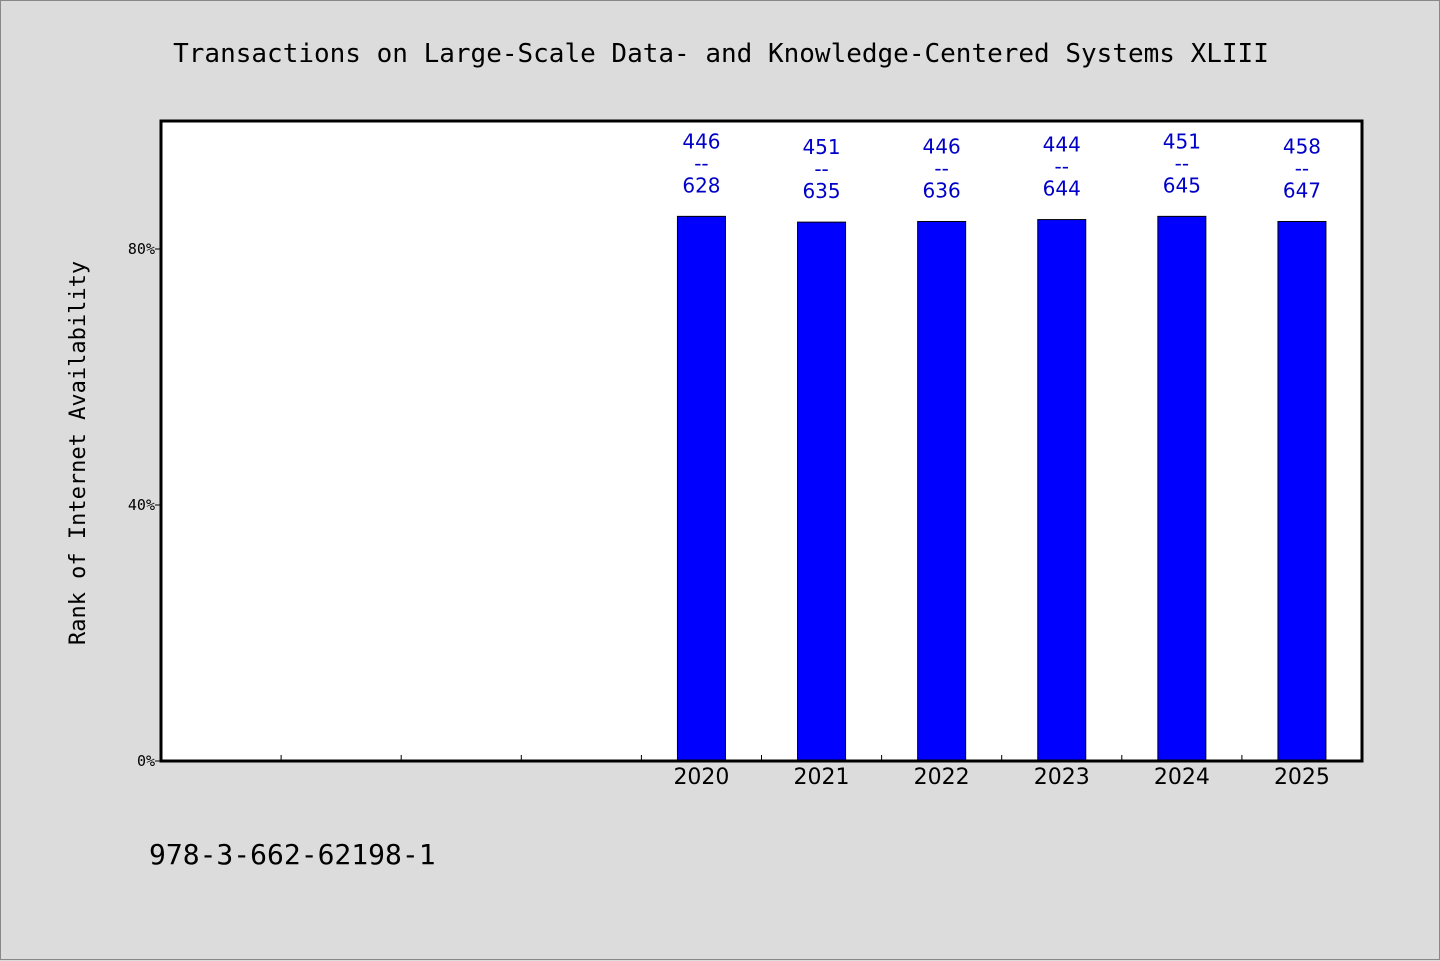 The image size is (1440, 961). What do you see at coordinates (1302, 777) in the screenshot?
I see `x-tick-label-2025: 2025` at bounding box center [1302, 777].